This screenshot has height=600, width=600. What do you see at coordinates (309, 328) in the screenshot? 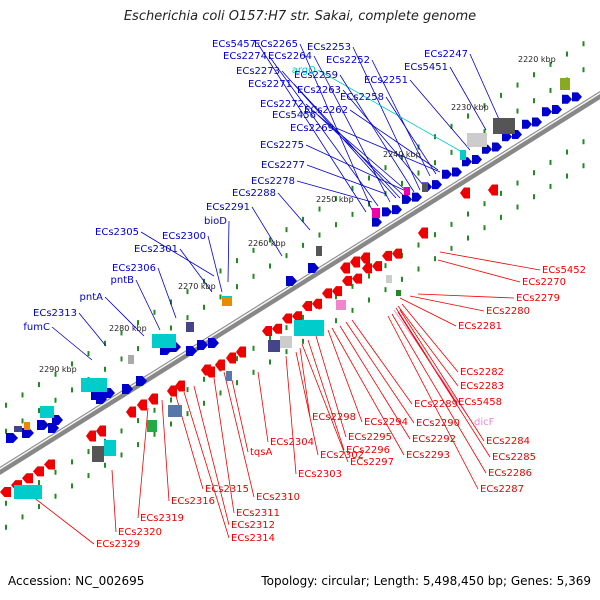
I see `rna-block` at bounding box center [309, 328].